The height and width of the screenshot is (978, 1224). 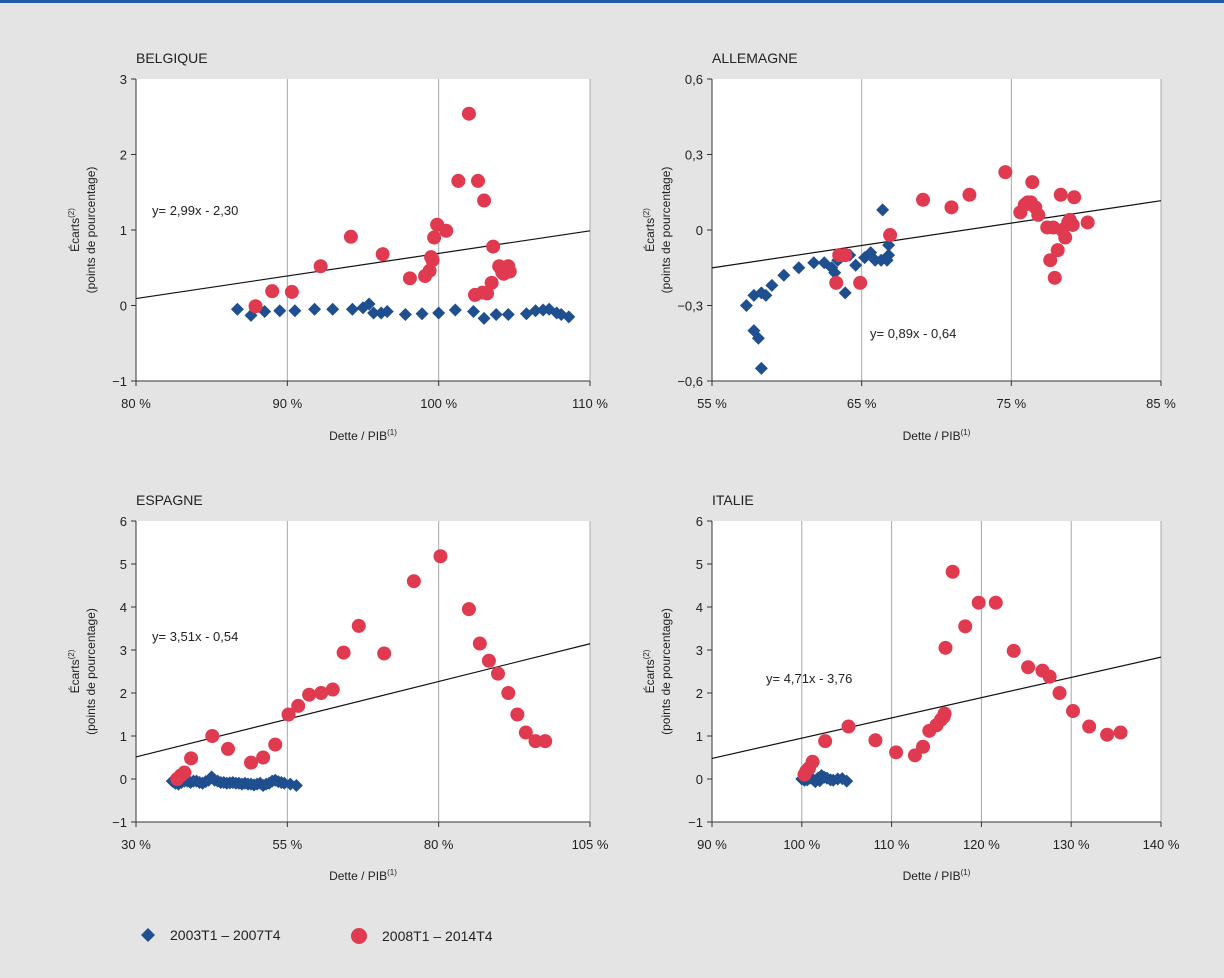 I want to click on x-tick-label: 90 %, so click(x=288, y=403).